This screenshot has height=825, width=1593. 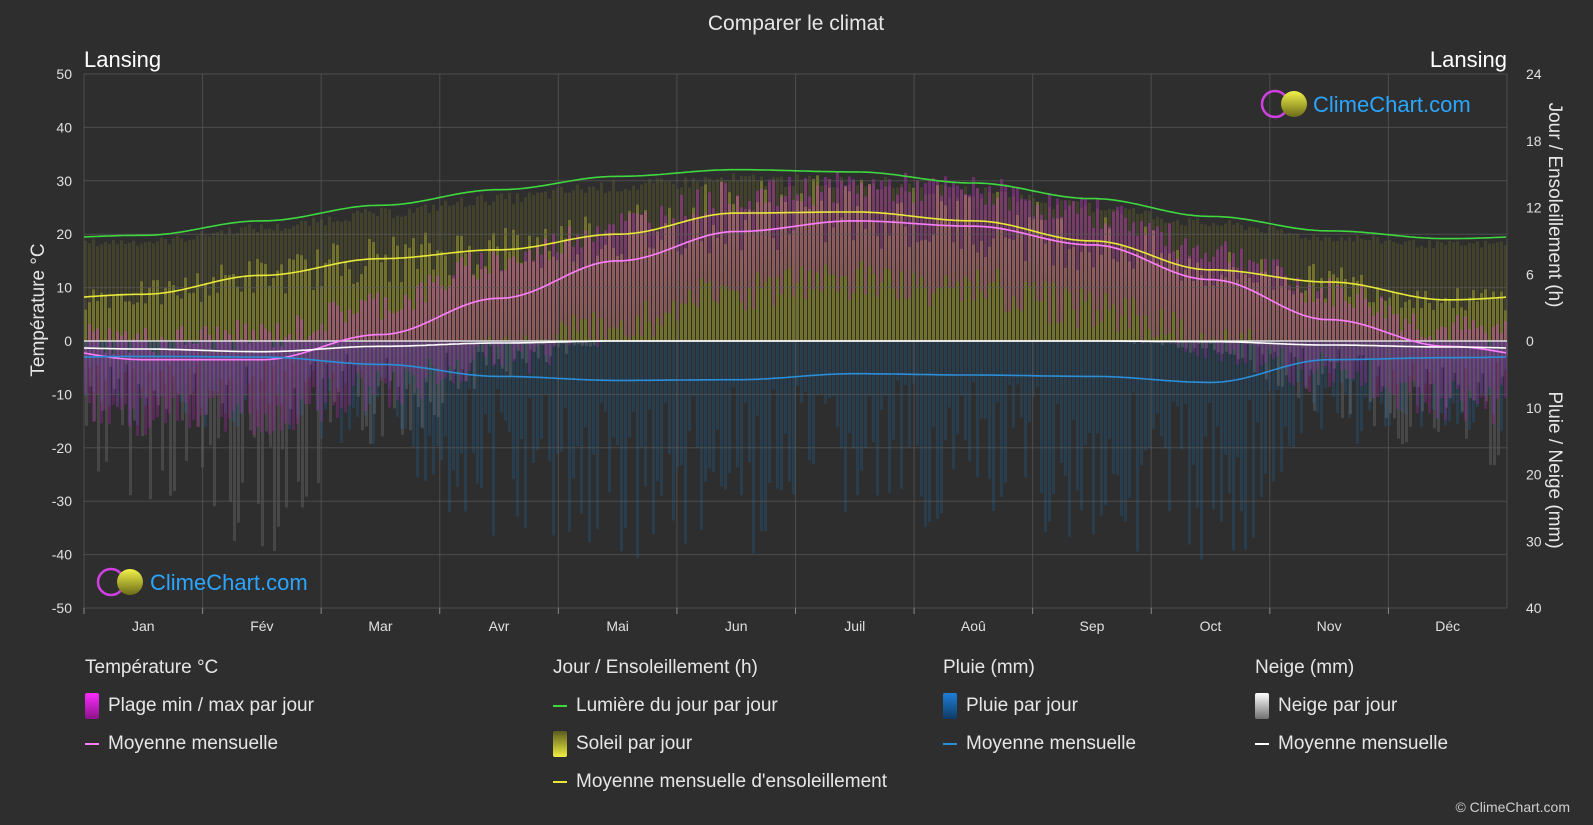 What do you see at coordinates (499, 626) in the screenshot?
I see `month-tick-label: Avr` at bounding box center [499, 626].